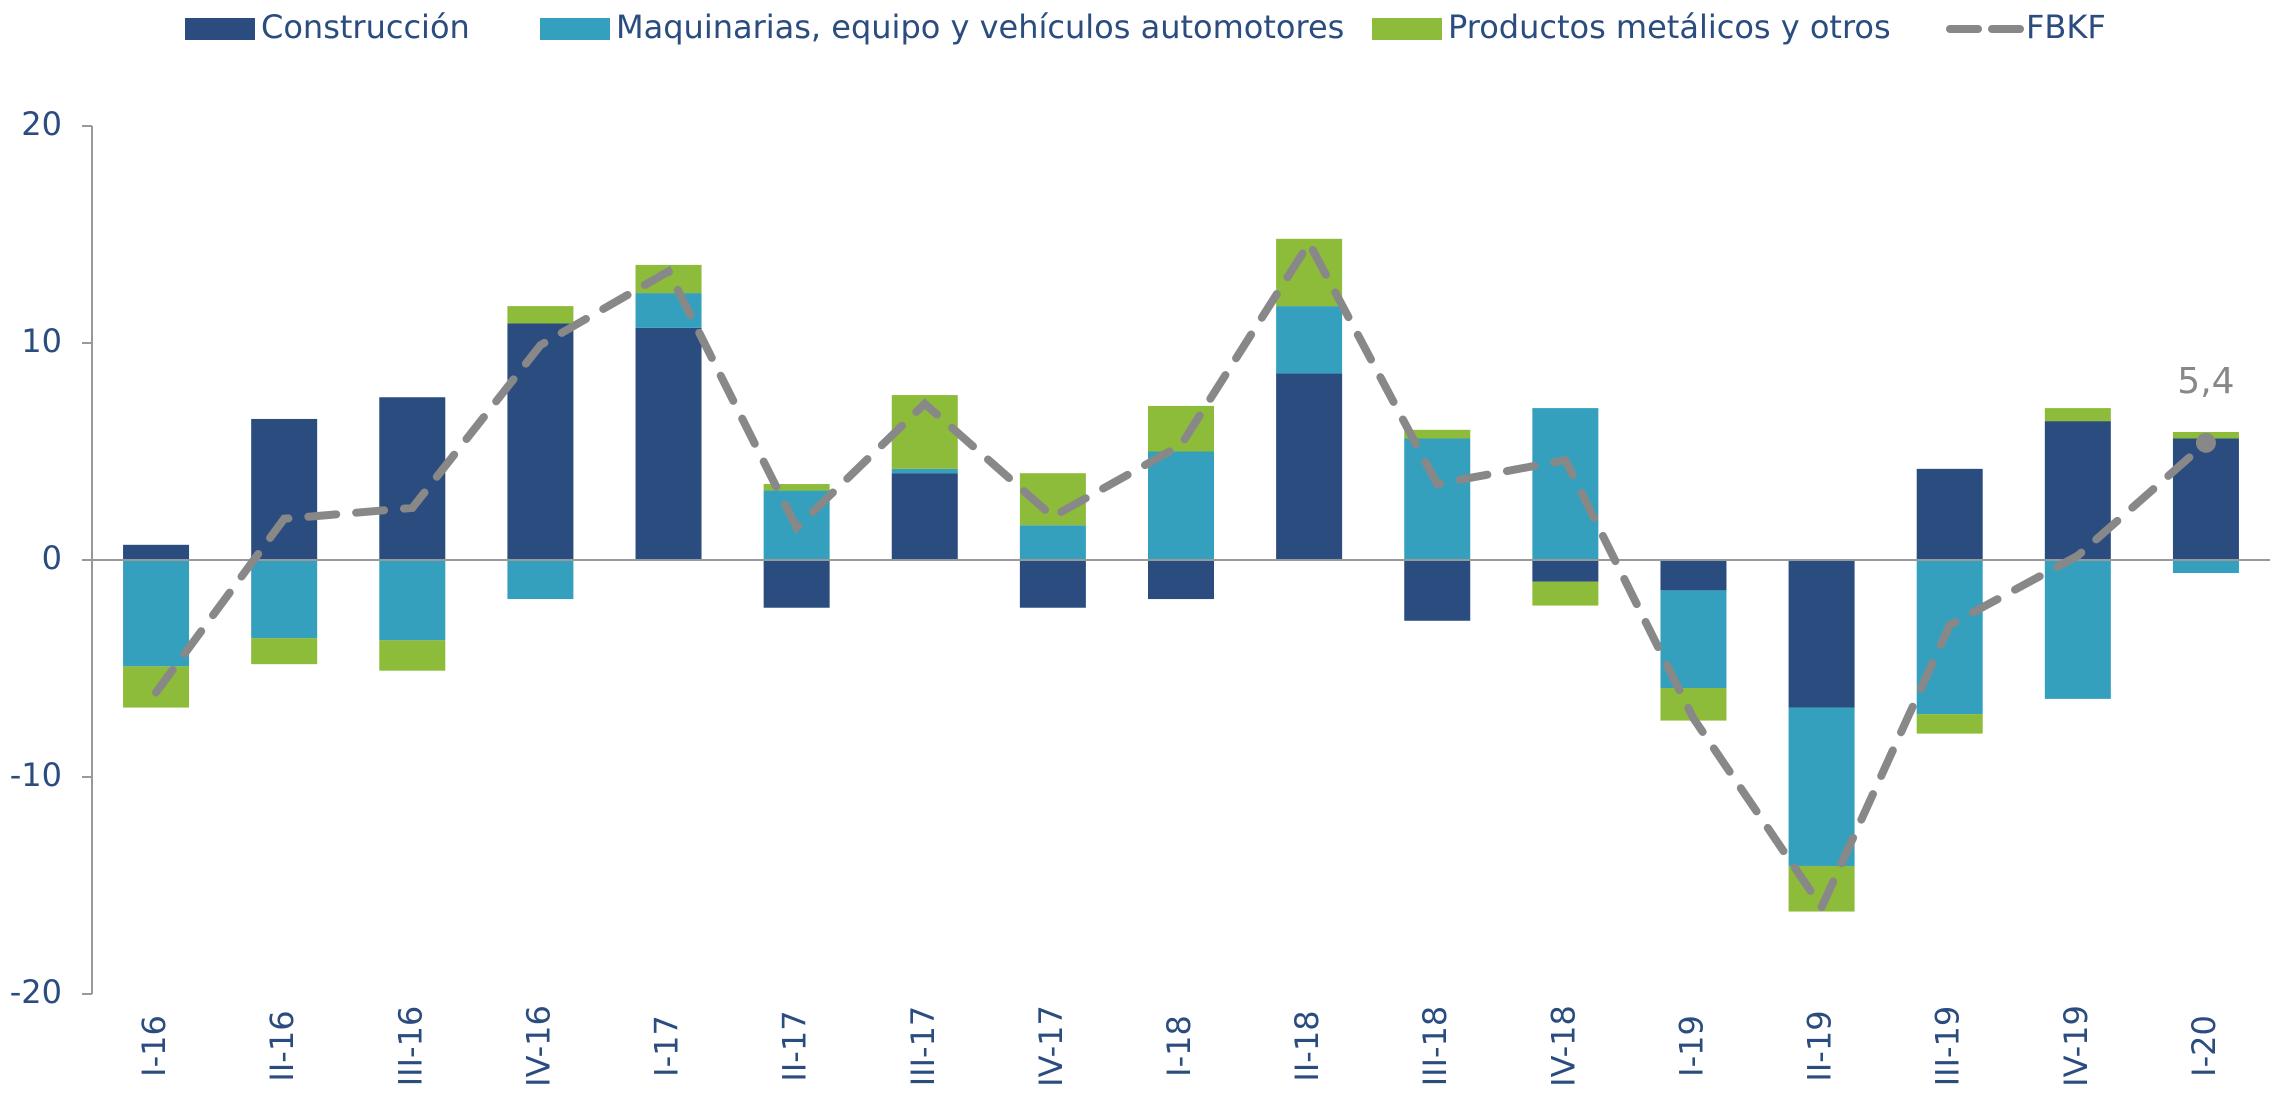 This screenshot has width=2279, height=1102. What do you see at coordinates (667, 1046) in the screenshot?
I see `x-tick-label: I-17` at bounding box center [667, 1046].